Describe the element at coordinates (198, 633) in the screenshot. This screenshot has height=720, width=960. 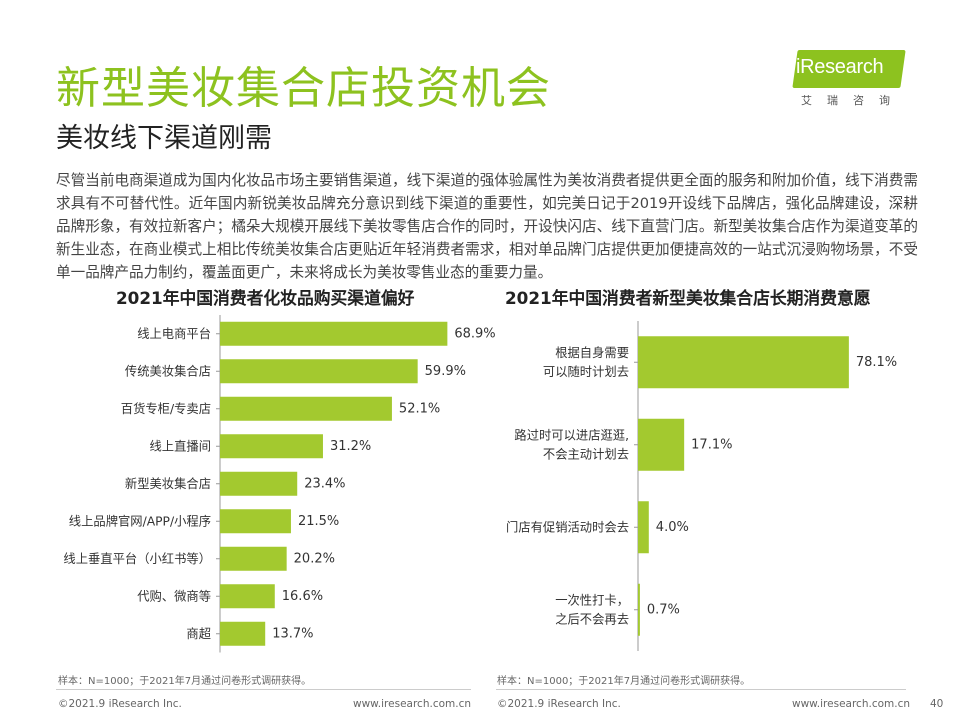
I see `chart-1-category-label-9: 商超` at that location.